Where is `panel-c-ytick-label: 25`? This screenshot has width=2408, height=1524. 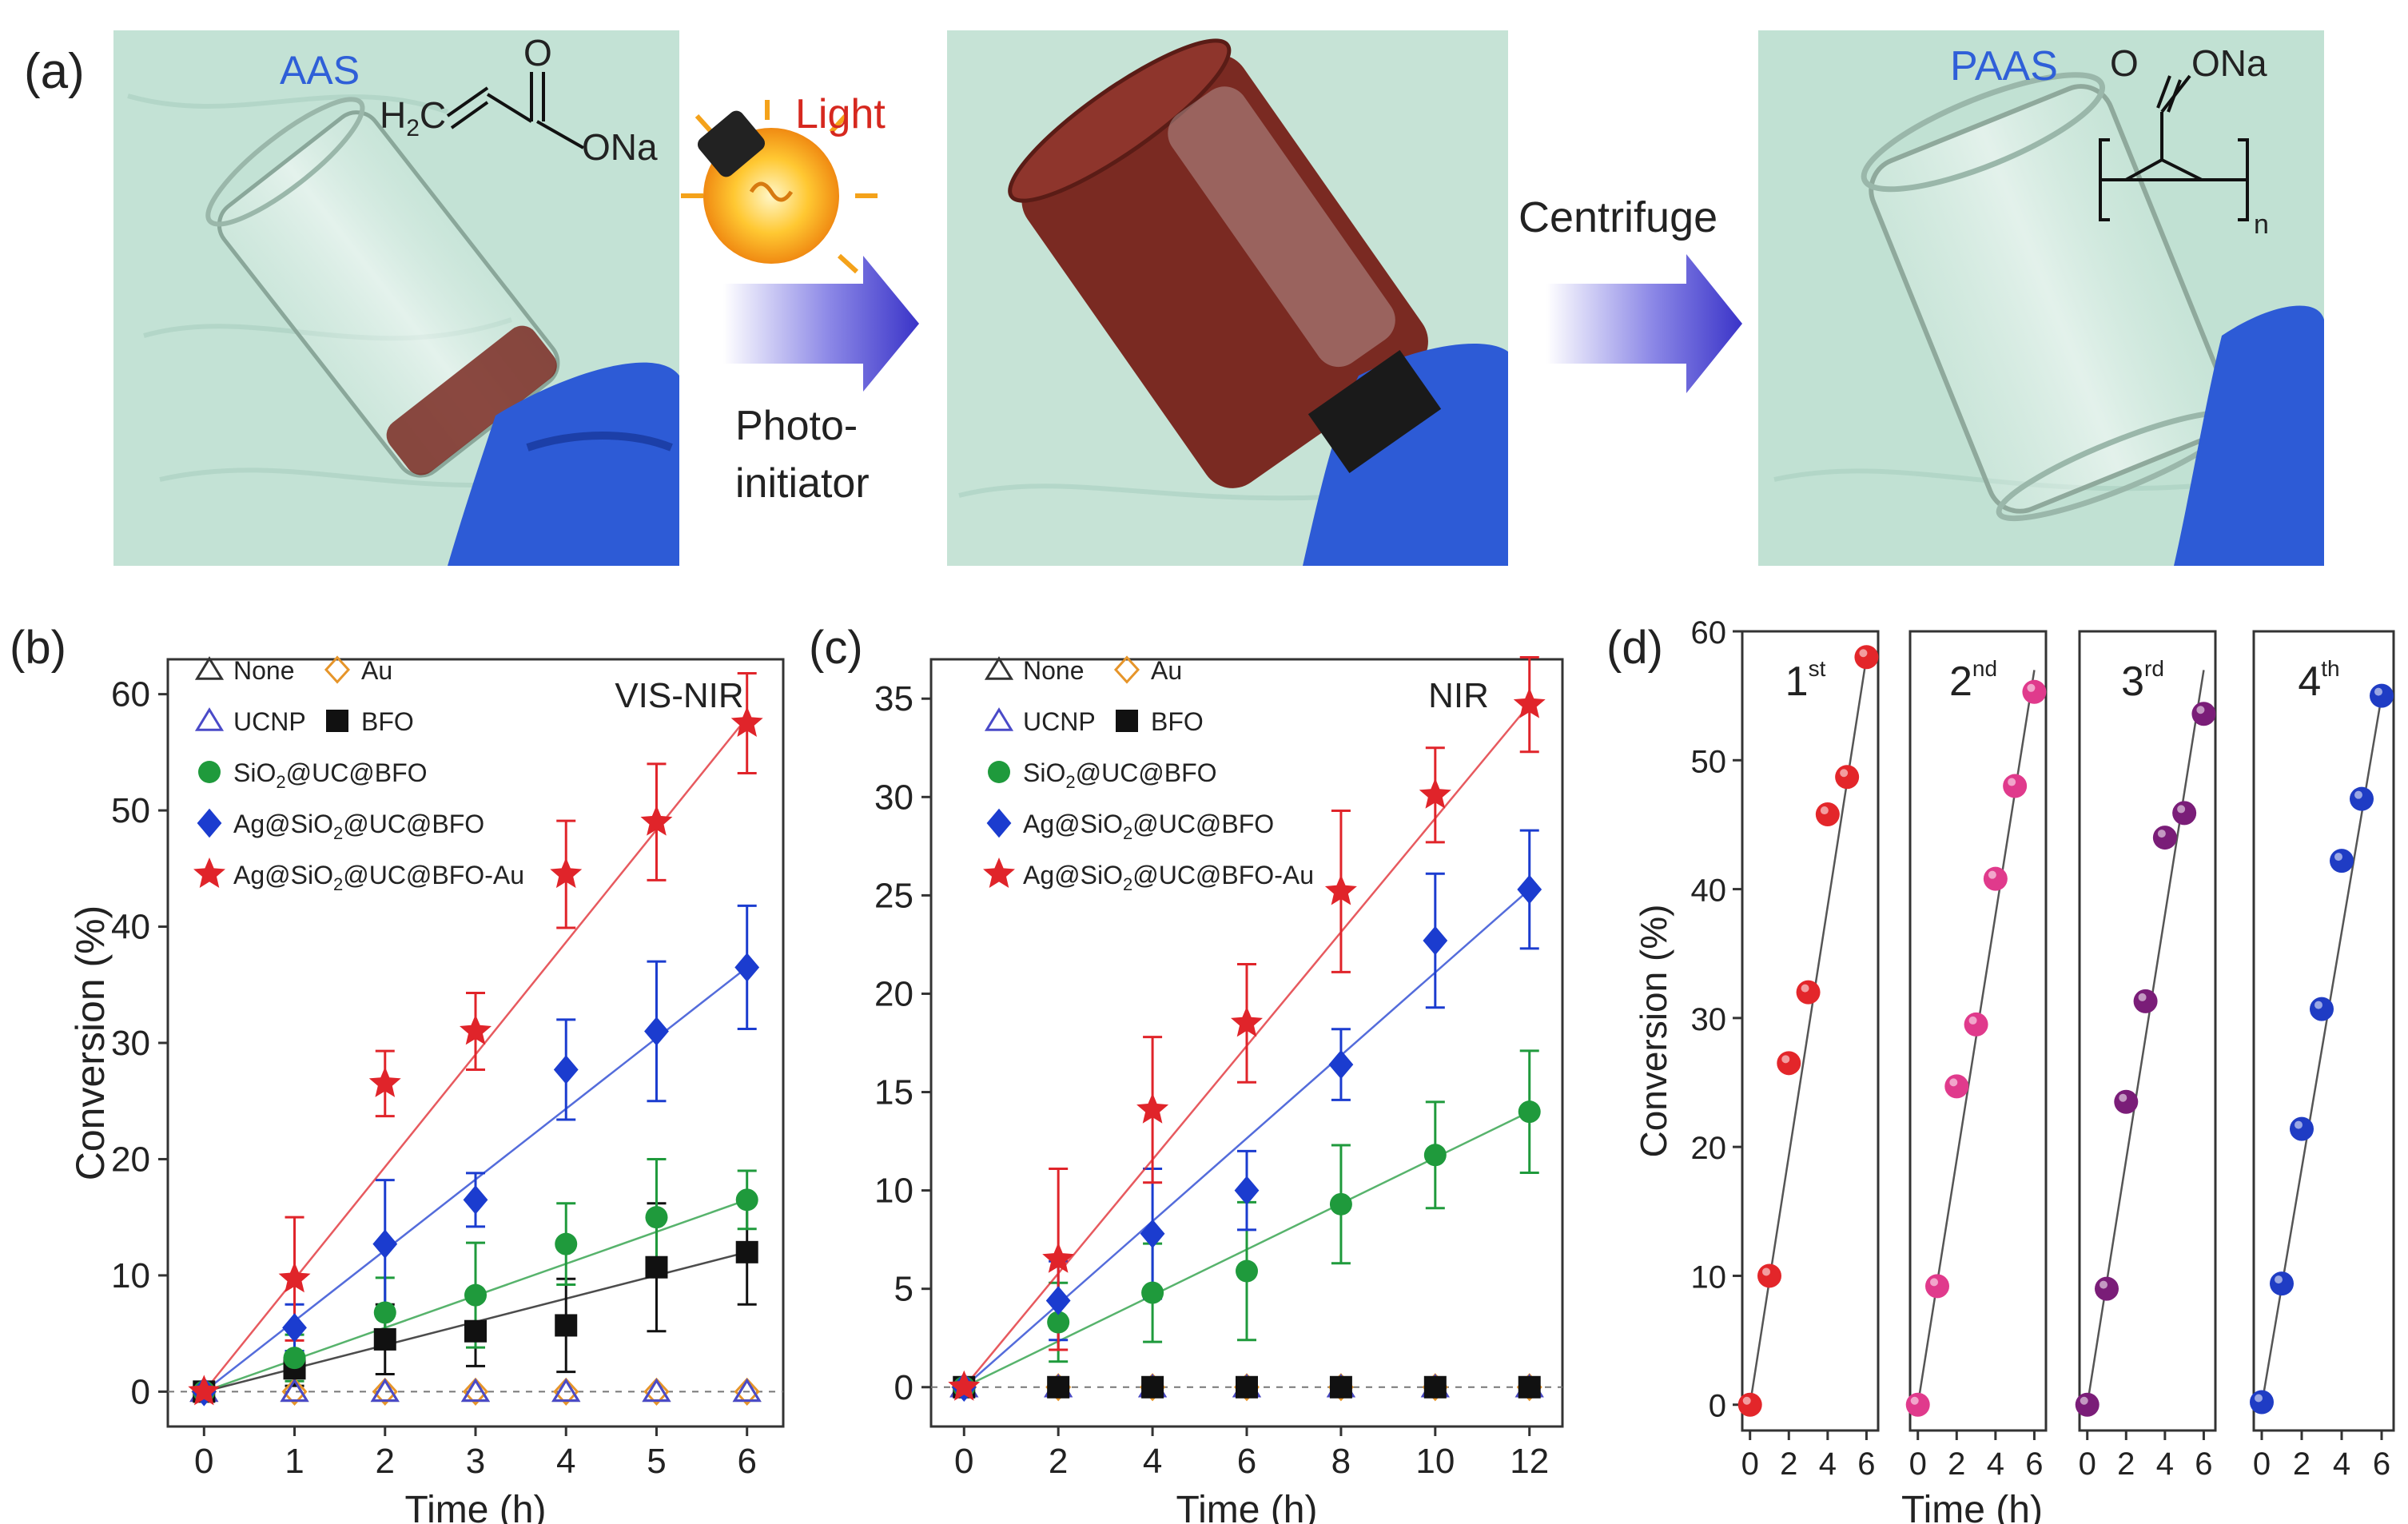 panel-c-ytick-label: 25 is located at coordinates (893, 895).